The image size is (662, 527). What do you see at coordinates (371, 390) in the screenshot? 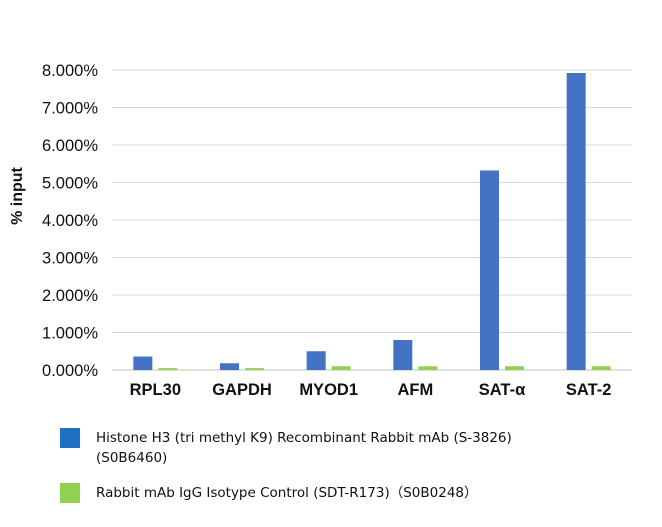
I see `x-tick-labels: RPL30 GAPDH MYOD1 AFM SAT-α SAT-2` at bounding box center [371, 390].